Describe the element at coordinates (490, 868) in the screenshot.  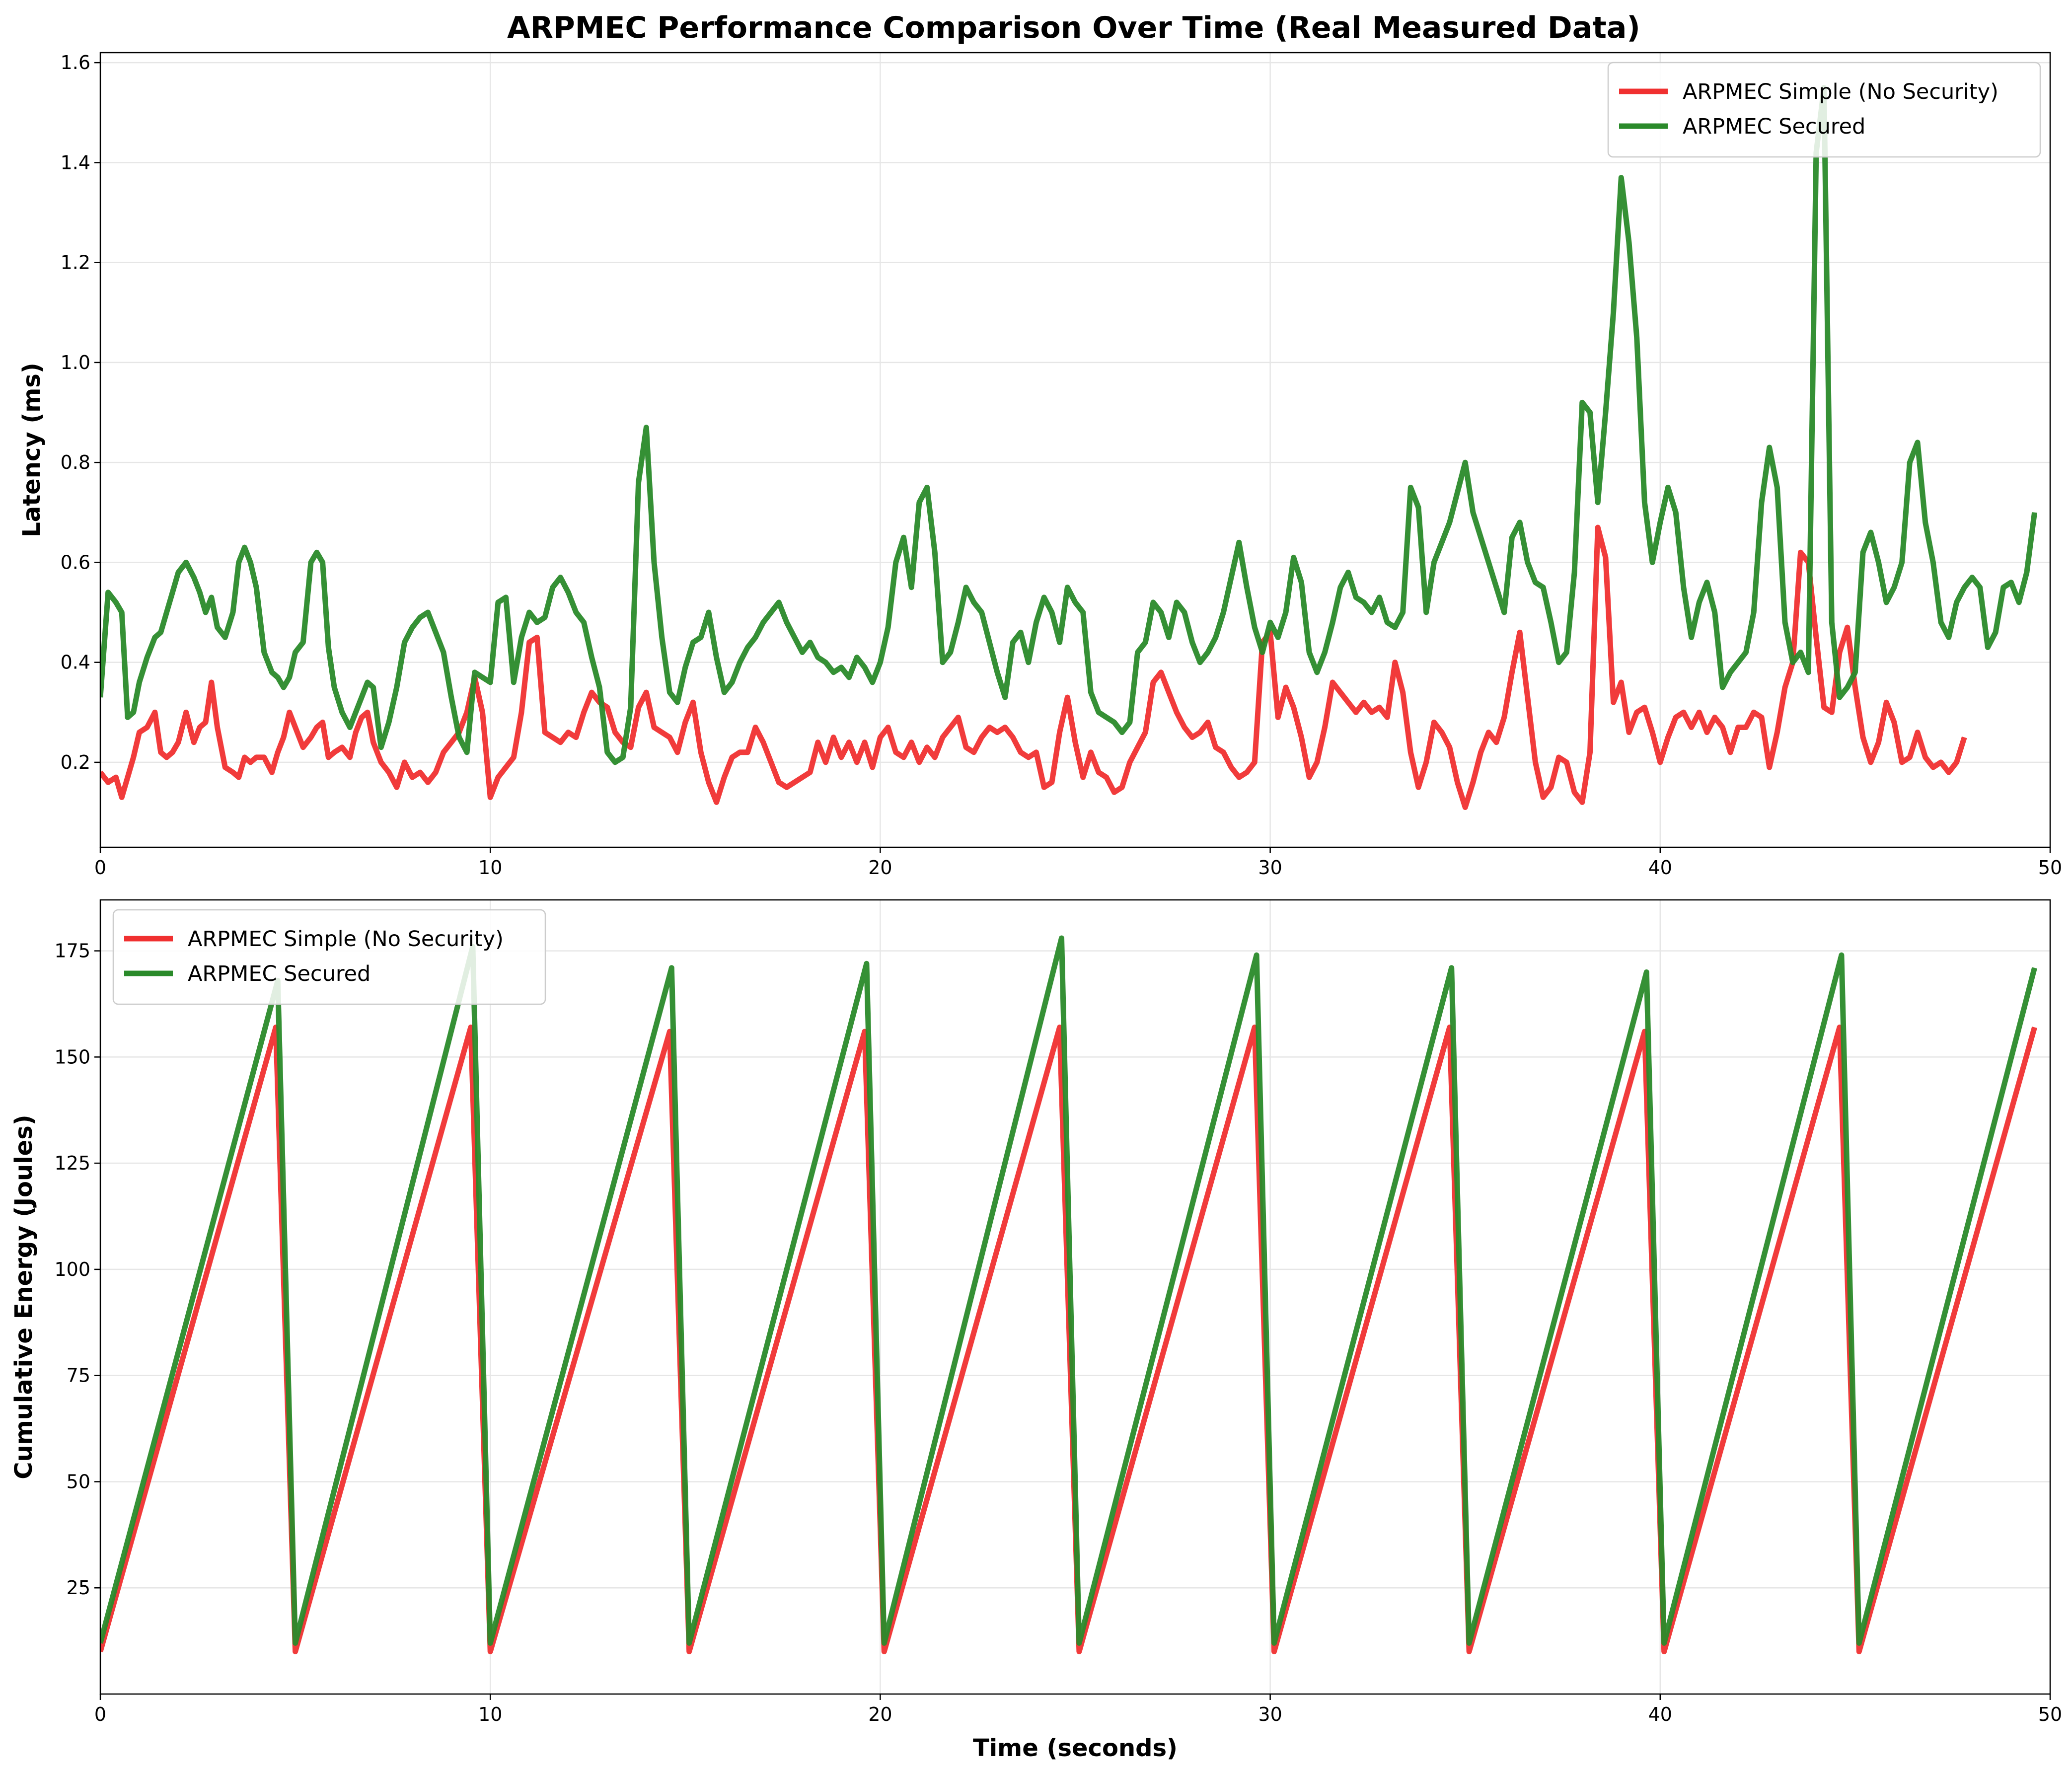
I see `latency-x-tick-label: 10` at that location.